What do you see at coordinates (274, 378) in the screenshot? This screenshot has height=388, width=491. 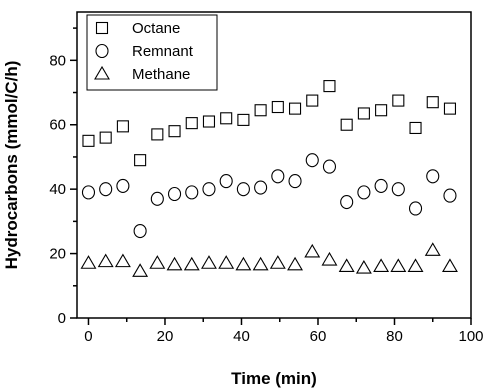 I see `x-axis-title: Time (min)` at bounding box center [274, 378].